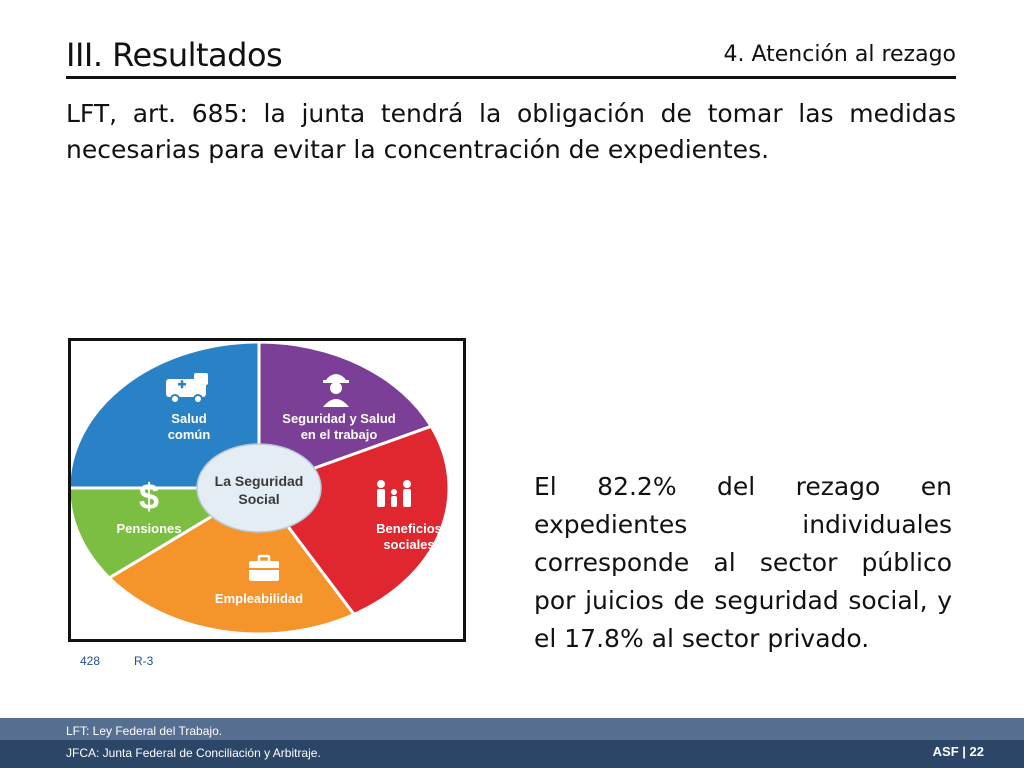 The image size is (1024, 768). What do you see at coordinates (409, 528) in the screenshot?
I see `segment-label-beneficios: Beneficios` at bounding box center [409, 528].